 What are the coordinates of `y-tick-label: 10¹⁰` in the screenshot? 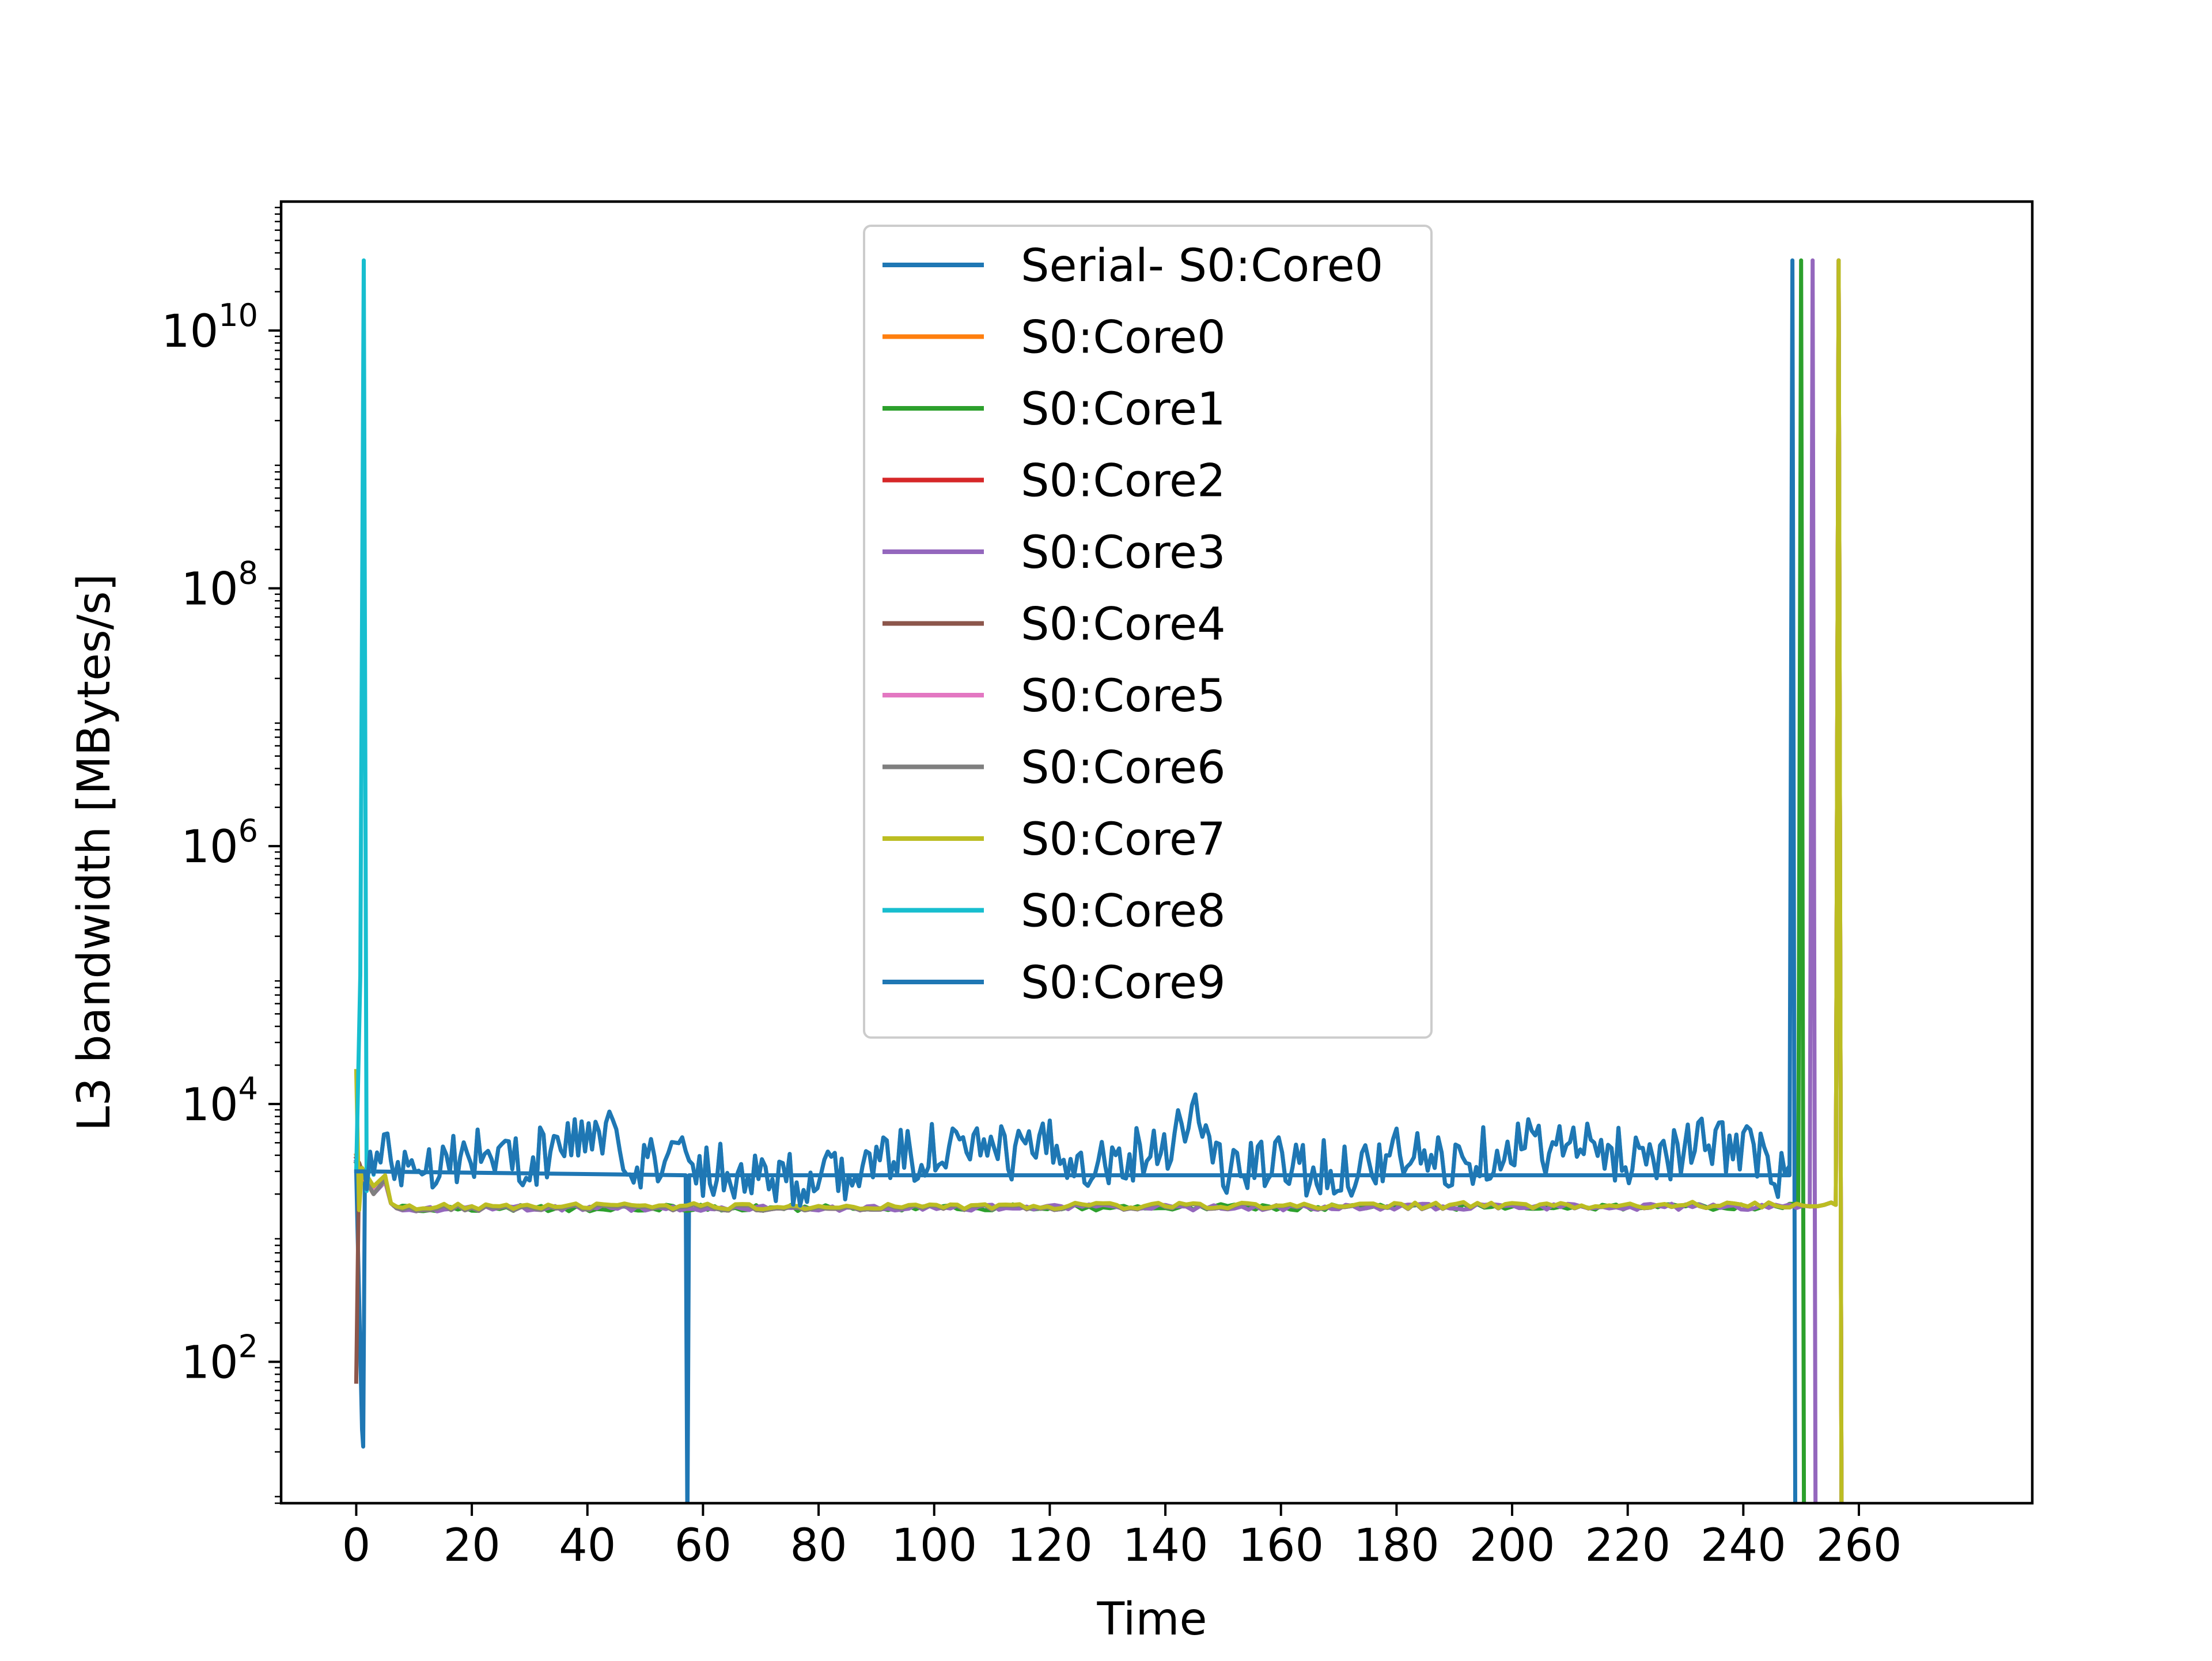 It's located at (209, 327).